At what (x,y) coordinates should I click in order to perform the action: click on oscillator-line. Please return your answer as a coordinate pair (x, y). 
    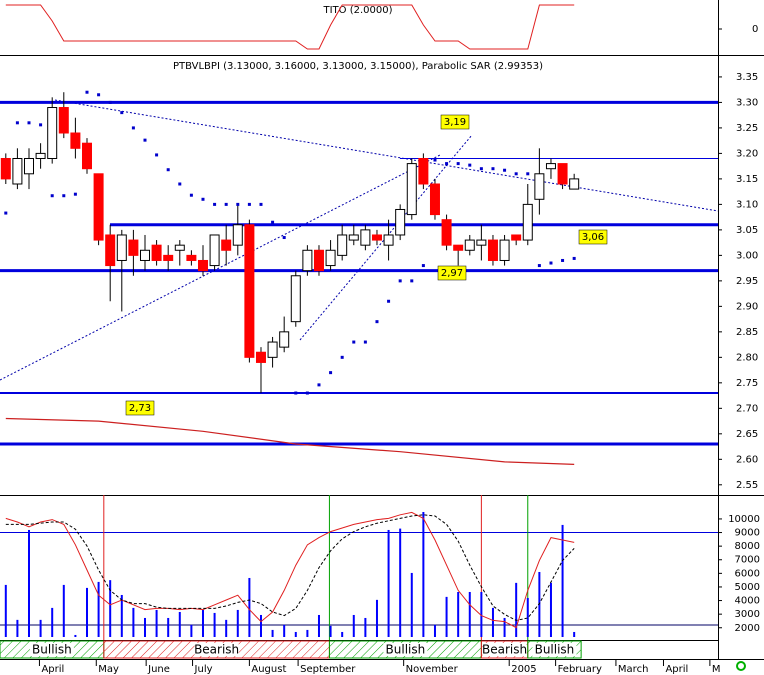
    Looking at the image, I should click on (290, 570).